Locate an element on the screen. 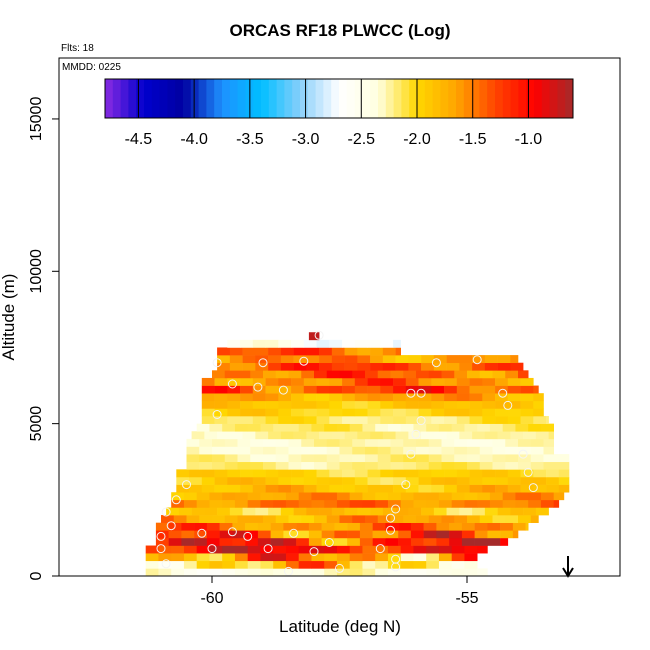  colorbar-tick-label: -1.0 is located at coordinates (529, 139).